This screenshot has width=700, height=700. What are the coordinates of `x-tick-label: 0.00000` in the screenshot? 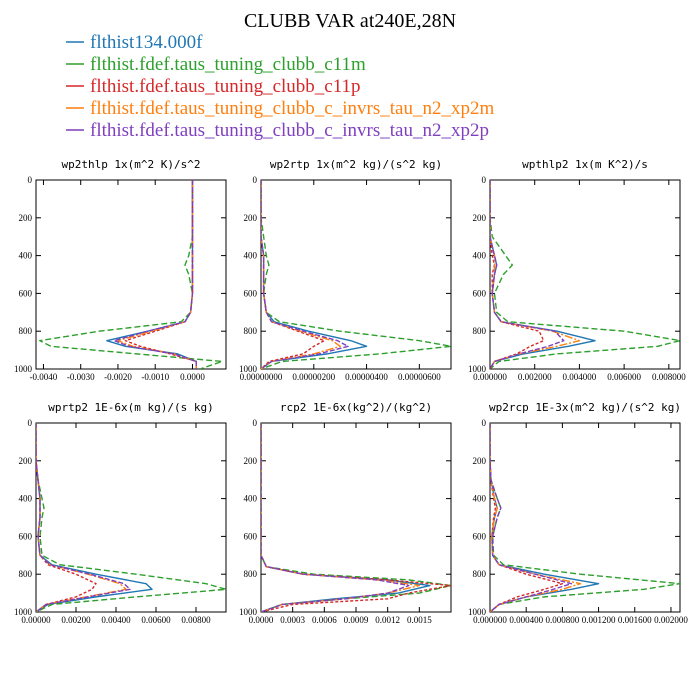 It's located at (36, 620).